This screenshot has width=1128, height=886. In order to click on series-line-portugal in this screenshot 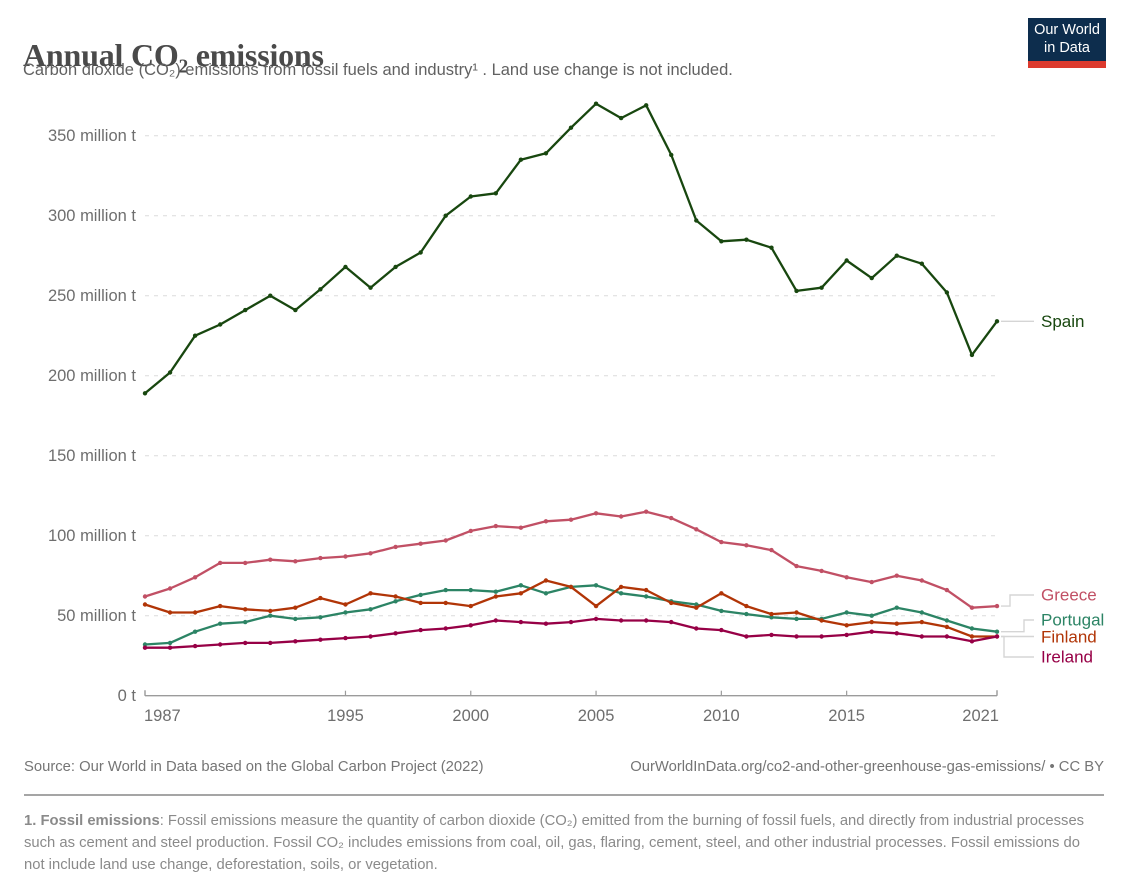, I will do `click(571, 615)`.